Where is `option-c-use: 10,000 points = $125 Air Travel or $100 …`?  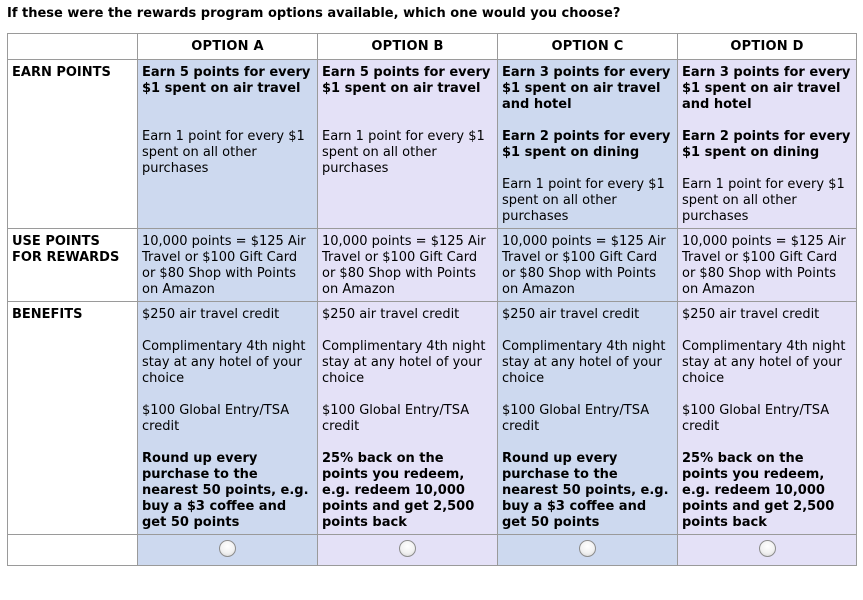 option-c-use: 10,000 points = $125 Air Travel or $100 … is located at coordinates (587, 265).